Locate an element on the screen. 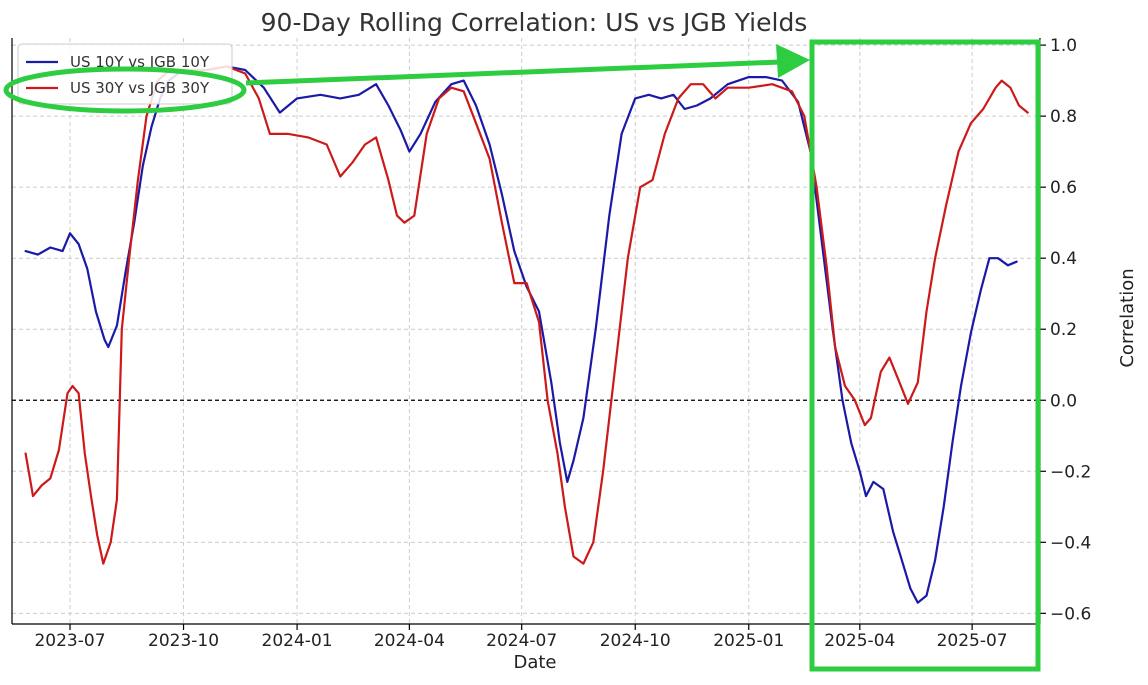  legend-entry-us10y: US 10Y vs JGB 10Y is located at coordinates (140, 62).